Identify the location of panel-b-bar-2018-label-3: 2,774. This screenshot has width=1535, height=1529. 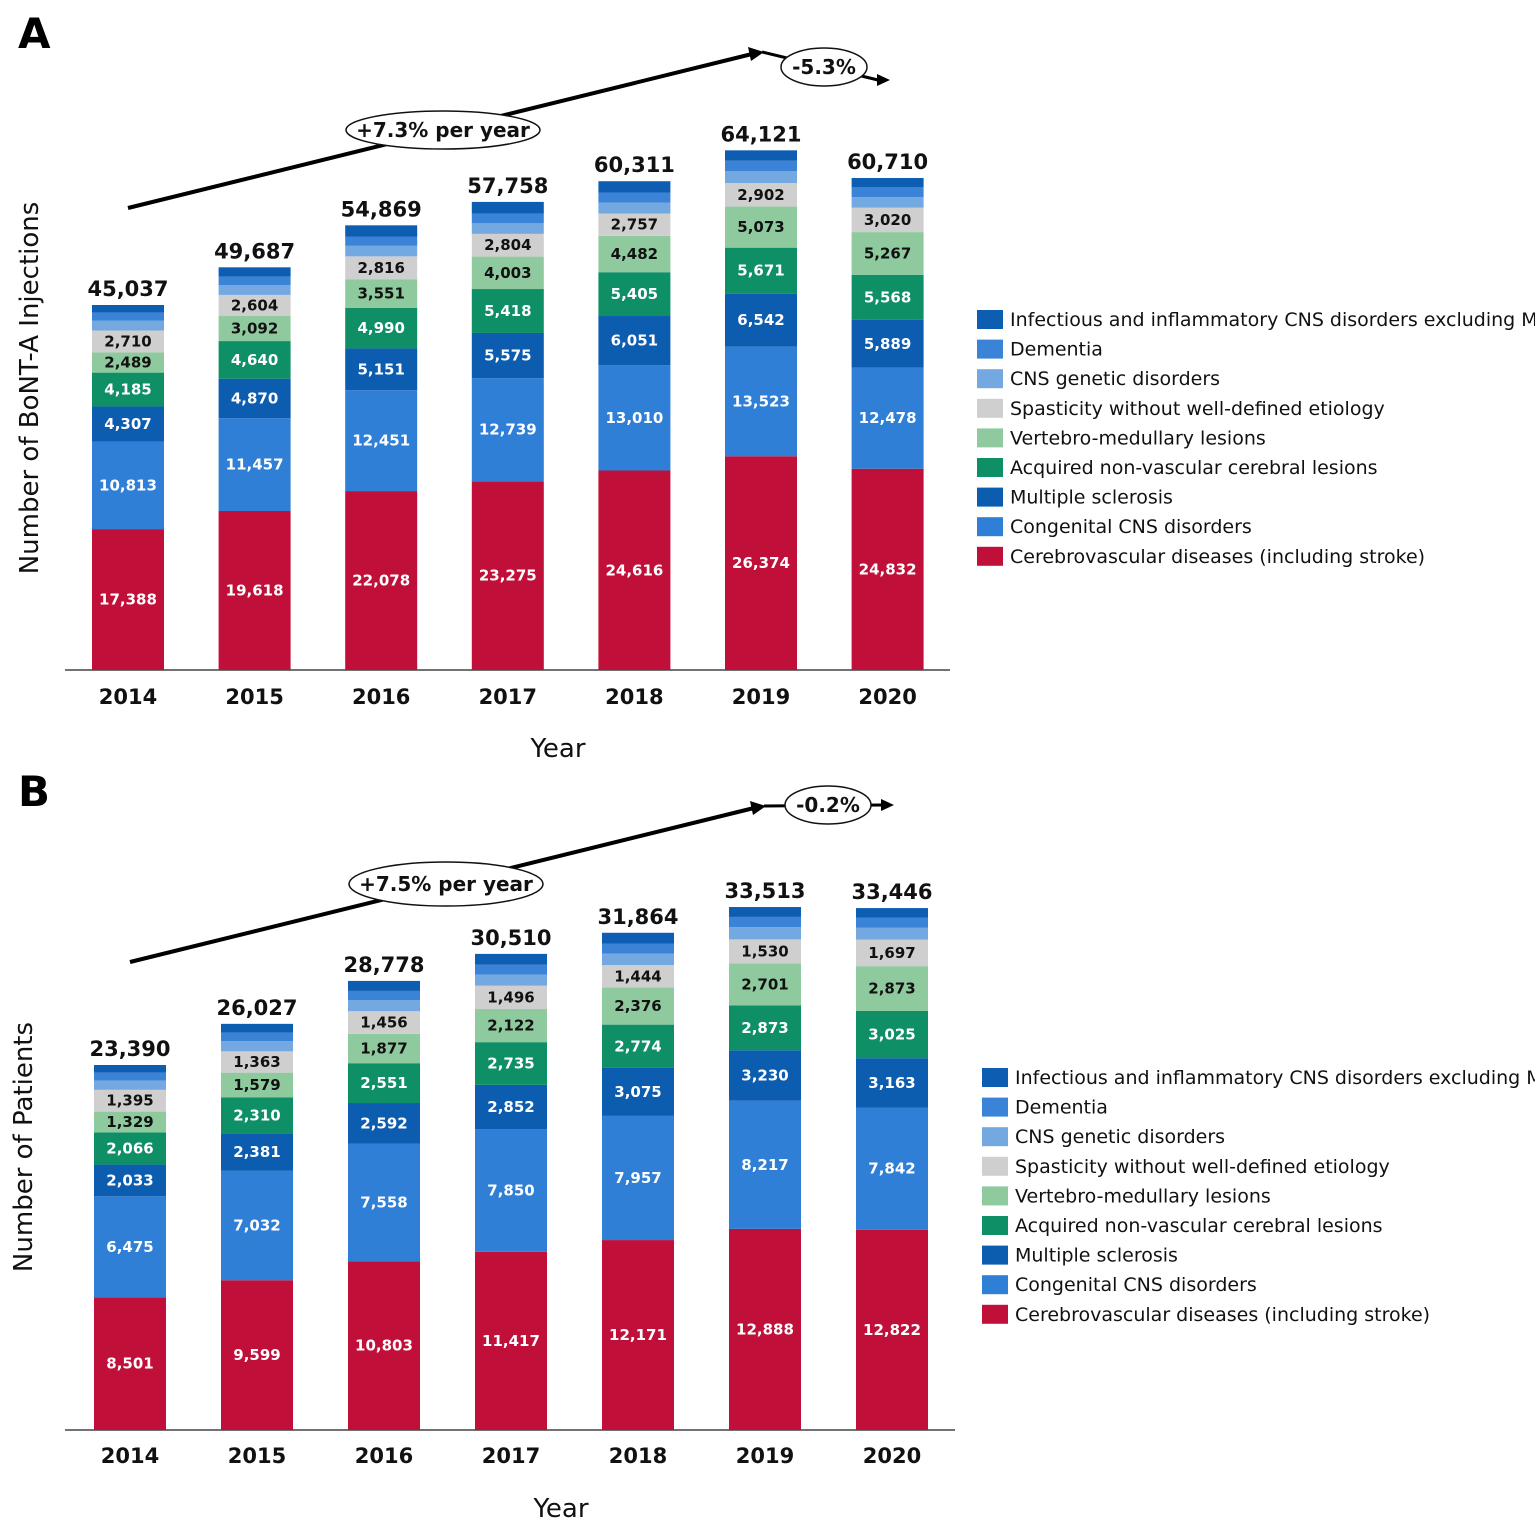
(637, 1046).